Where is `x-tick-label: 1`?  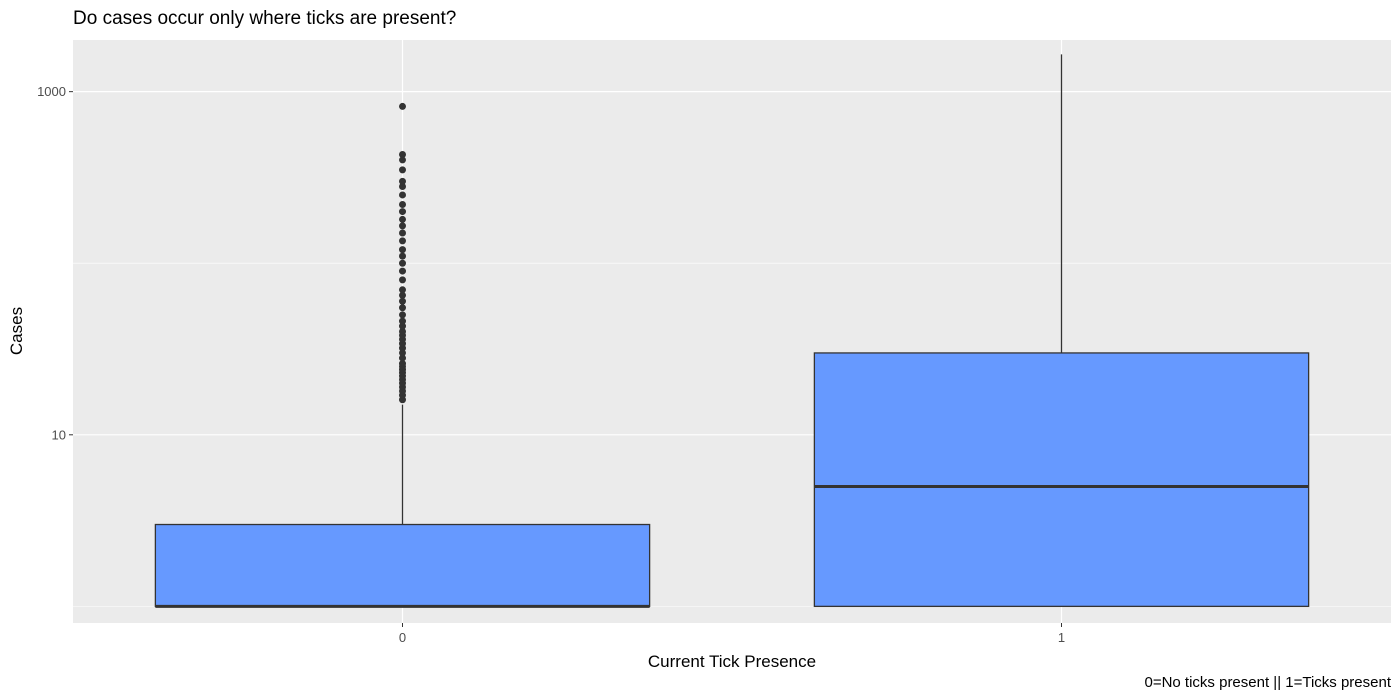 x-tick-label: 1 is located at coordinates (1061, 637).